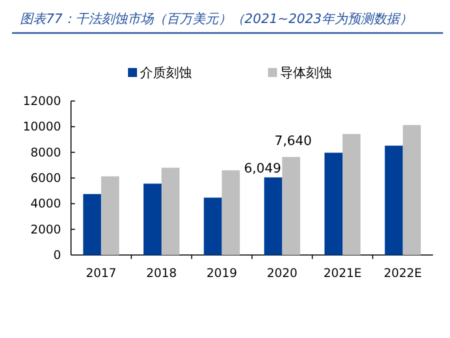 The width and height of the screenshot is (450, 338). I want to click on legend-label: 导体刻蚀, so click(306, 73).